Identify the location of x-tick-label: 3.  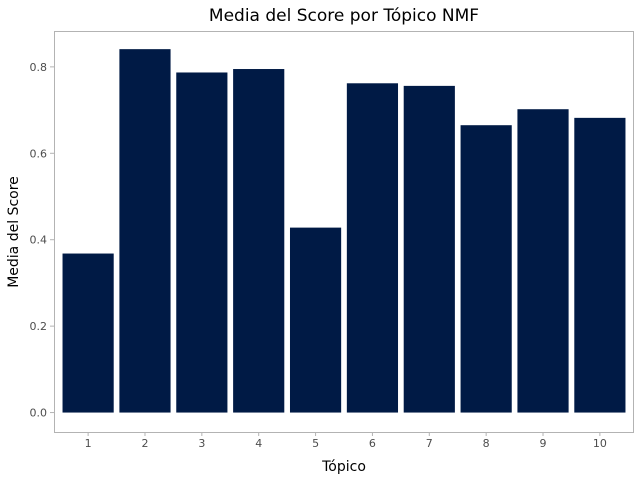
(201, 443).